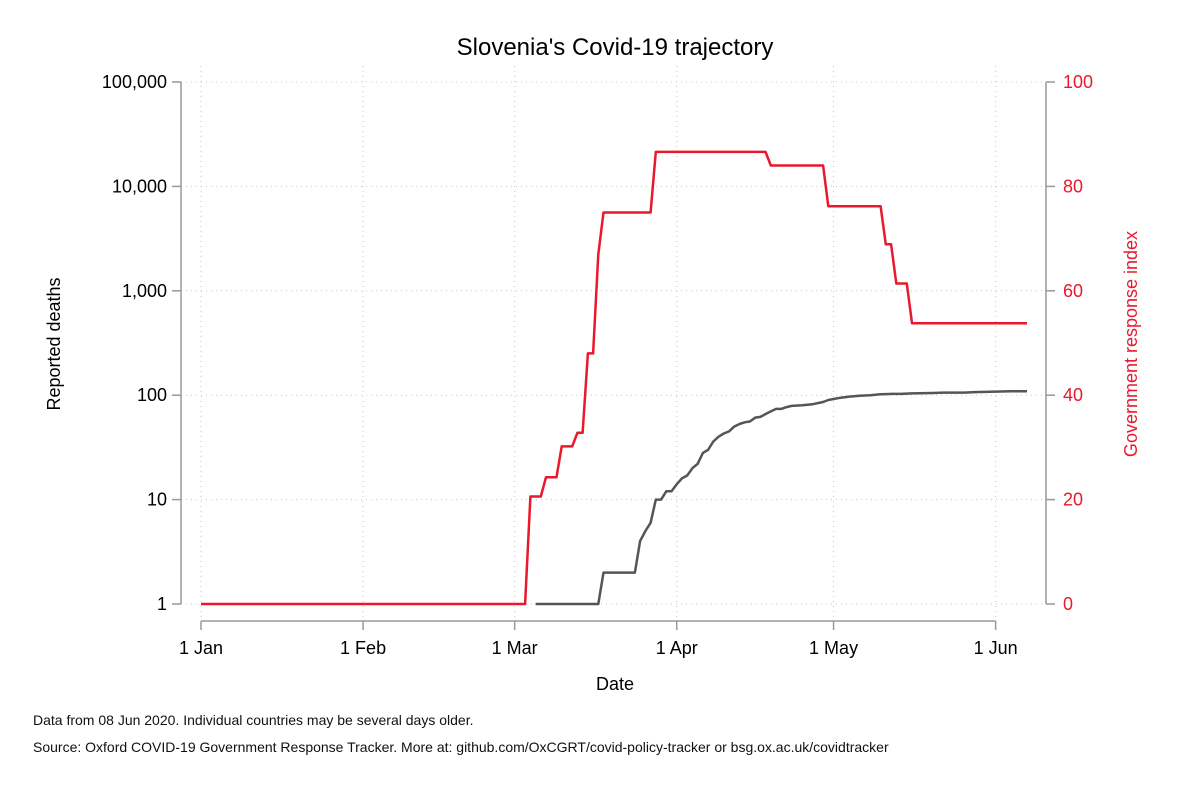 This screenshot has width=1184, height=789. Describe the element at coordinates (134, 82) in the screenshot. I see `y-left-tick-label: 100,000` at that location.